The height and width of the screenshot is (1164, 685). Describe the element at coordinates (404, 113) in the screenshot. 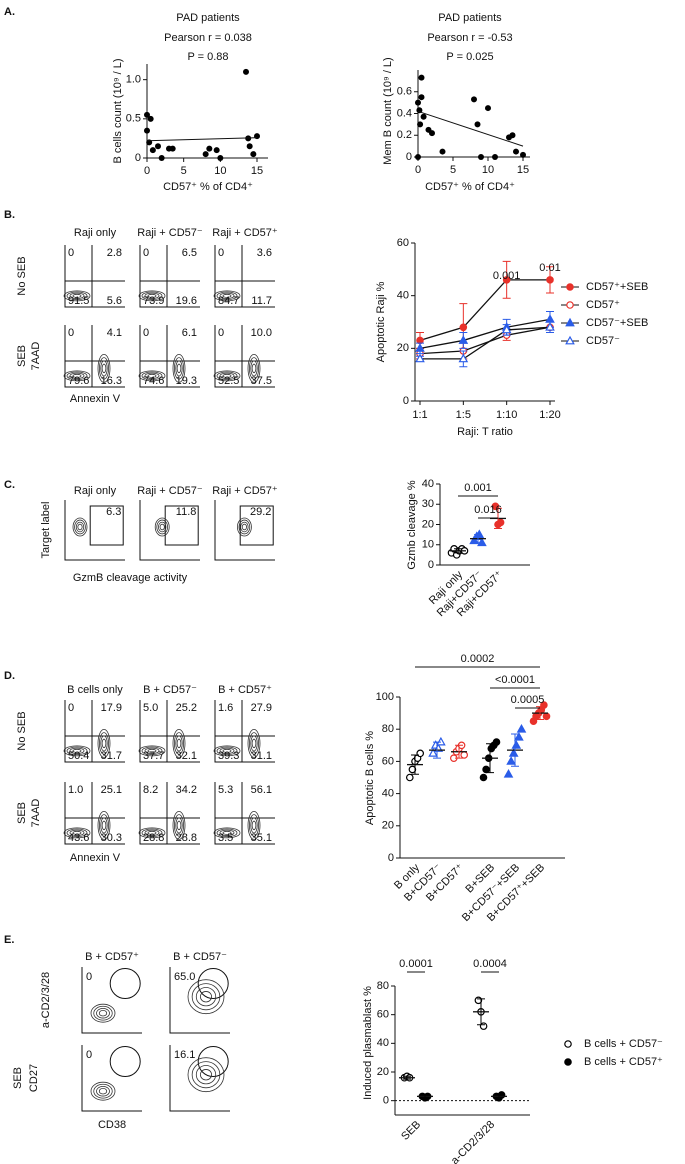

I see `y-tick-label: 0.4` at that location.